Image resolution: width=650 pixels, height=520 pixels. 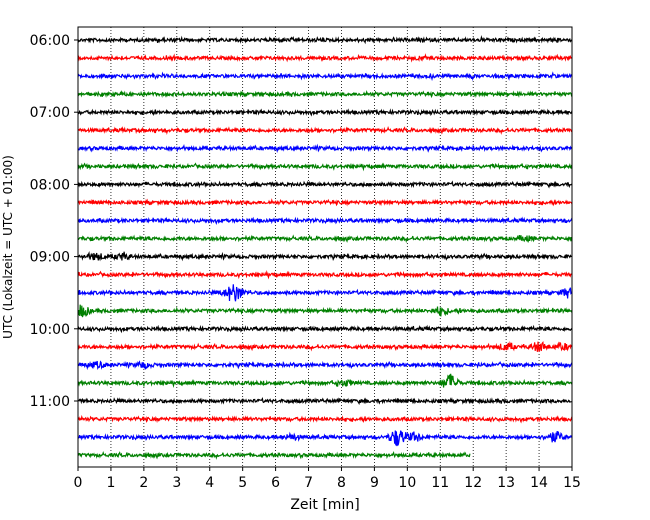 I want to click on y-tick-label: 10:00, so click(x=50, y=330).